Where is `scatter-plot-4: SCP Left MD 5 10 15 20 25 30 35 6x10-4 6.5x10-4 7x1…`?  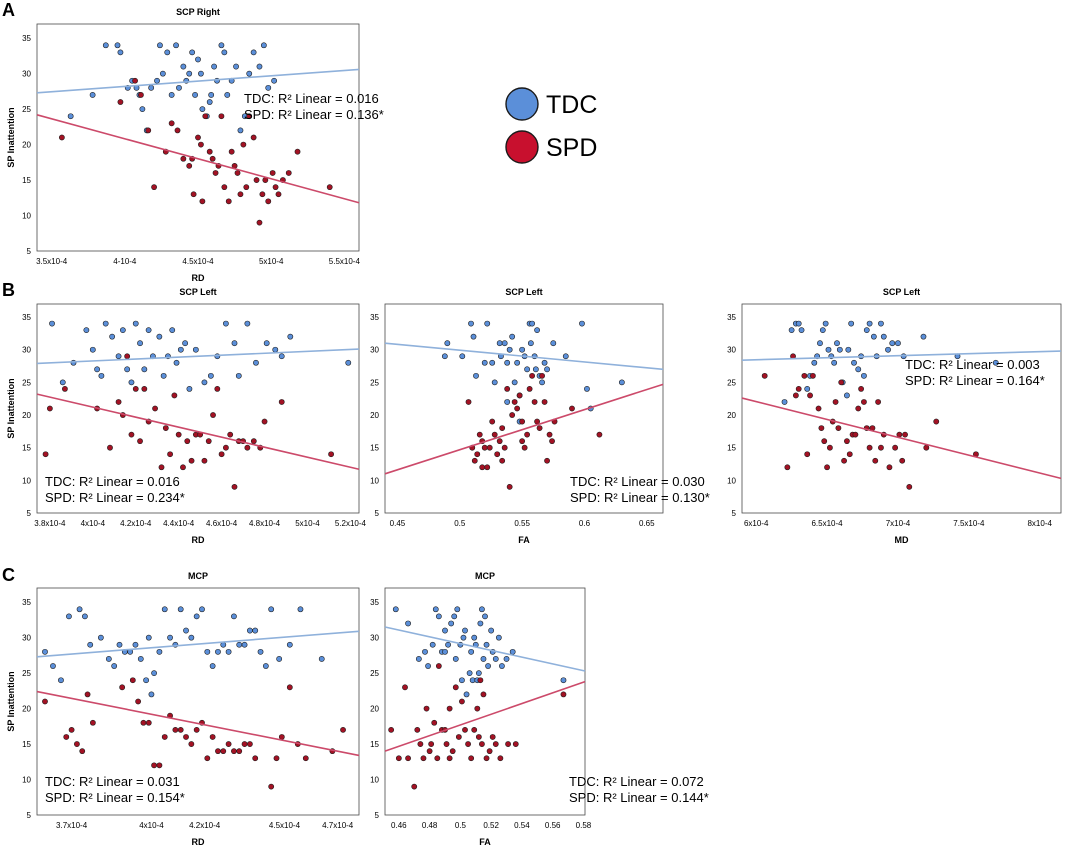 scatter-plot-4: SCP Left MD 5 10 15 20 25 30 35 6x10-4 6.5x10-4 7x1… is located at coordinates (894, 416).